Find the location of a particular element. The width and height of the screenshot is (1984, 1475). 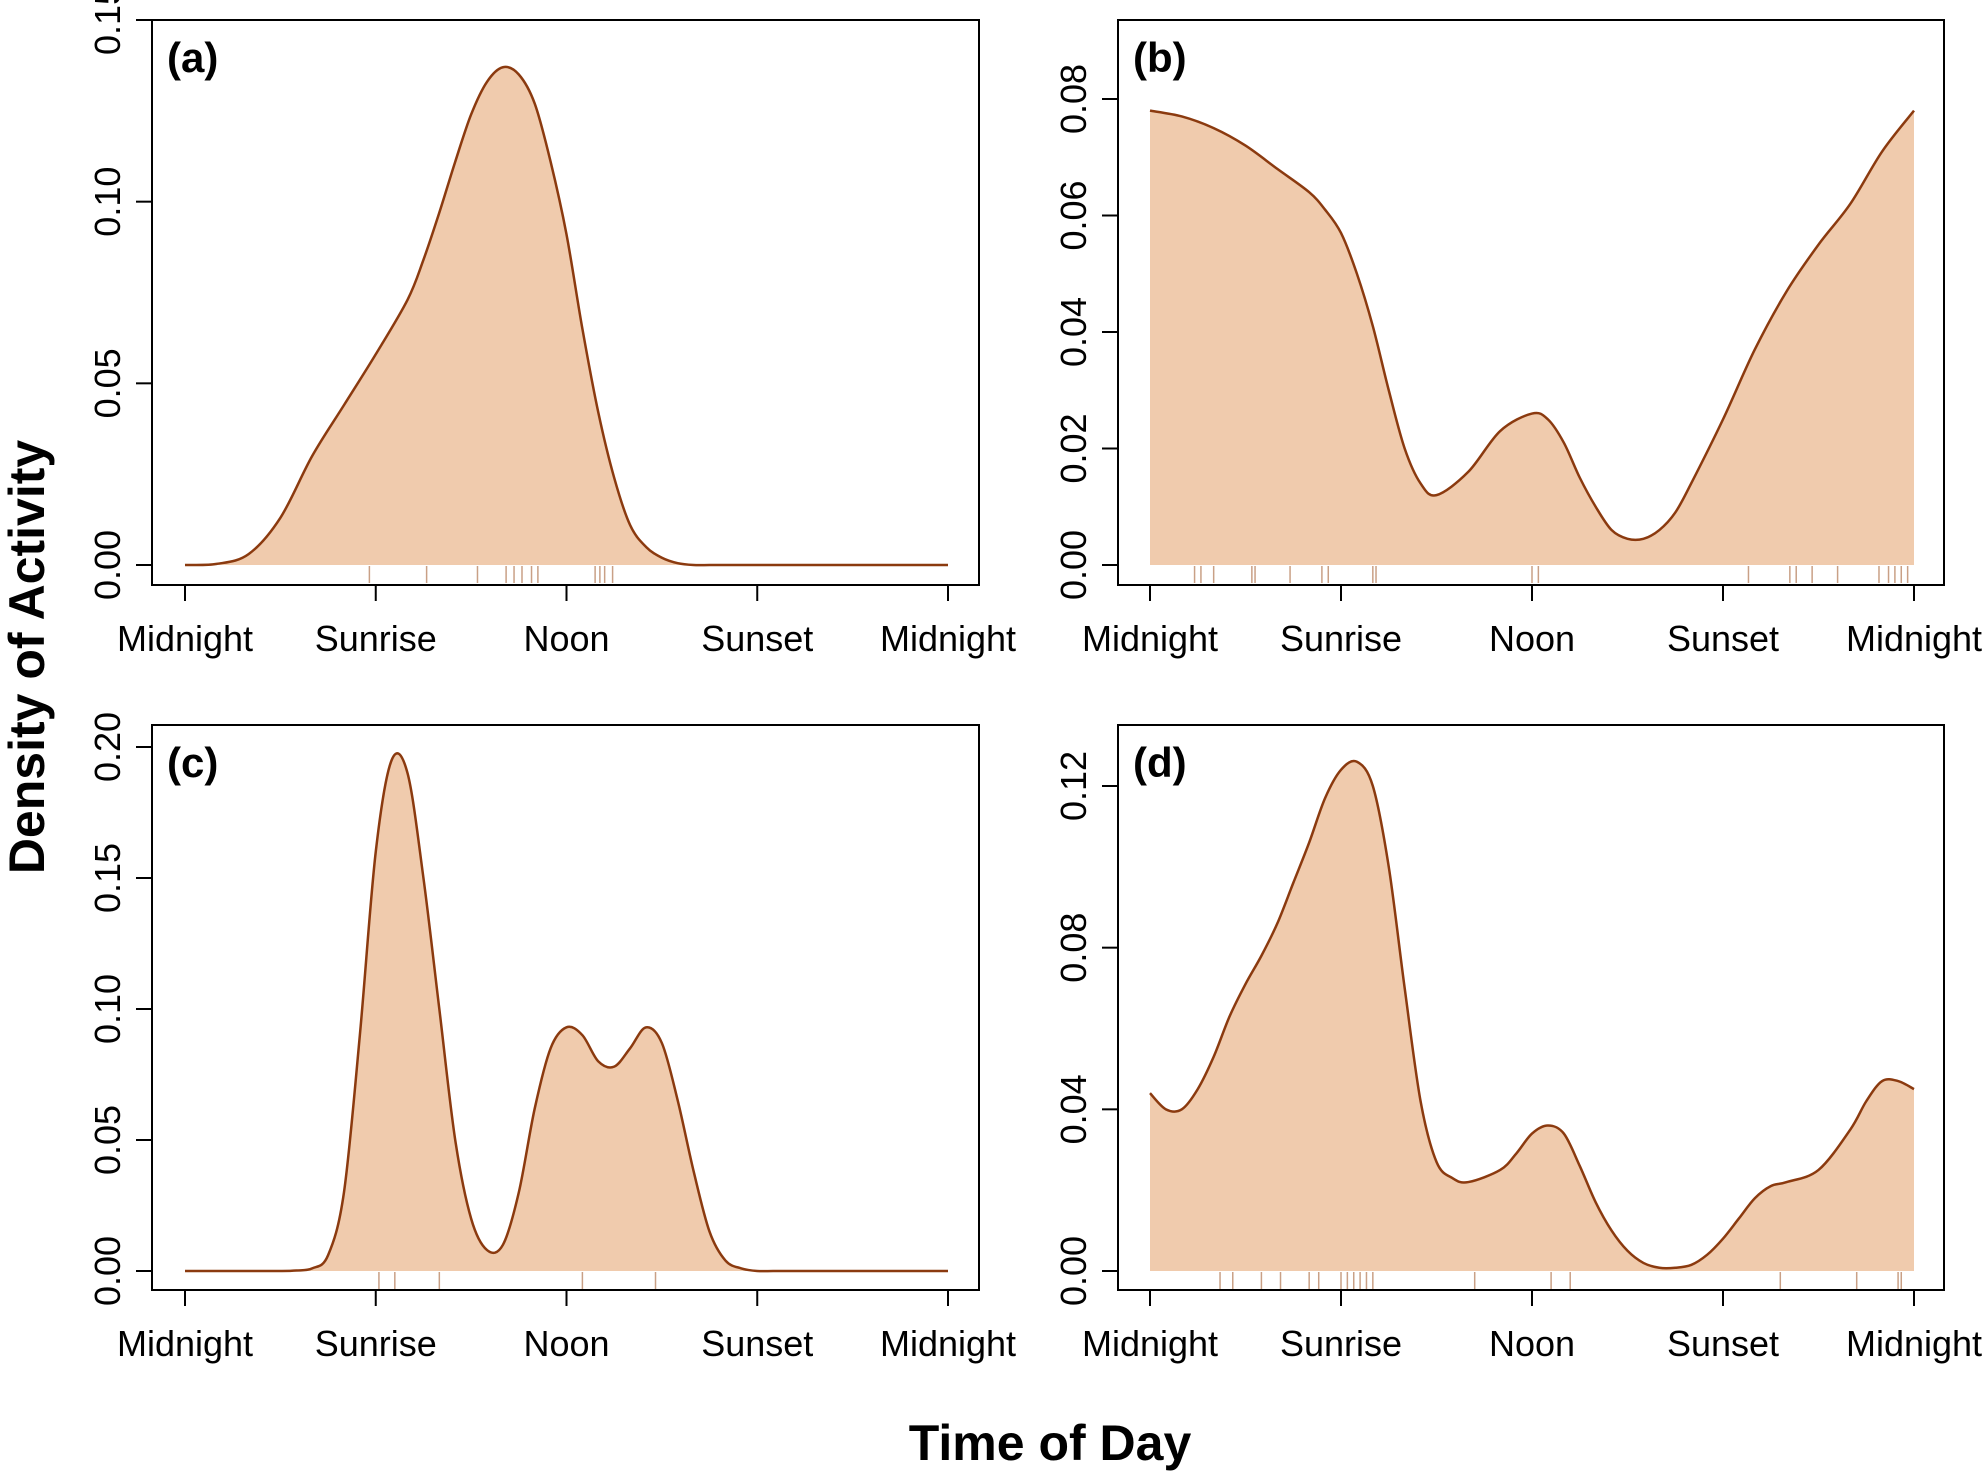

panel-label: (d) is located at coordinates (1160, 762).